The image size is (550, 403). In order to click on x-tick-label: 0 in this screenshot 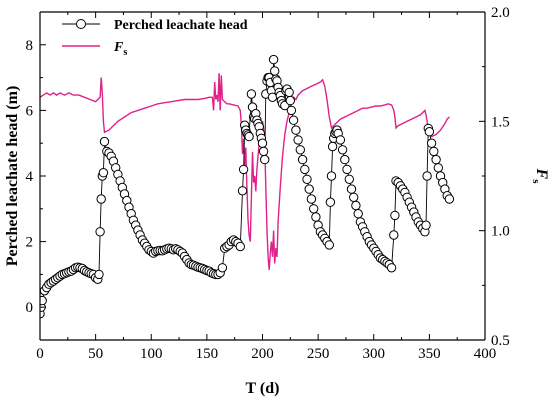, I will do `click(40, 354)`.